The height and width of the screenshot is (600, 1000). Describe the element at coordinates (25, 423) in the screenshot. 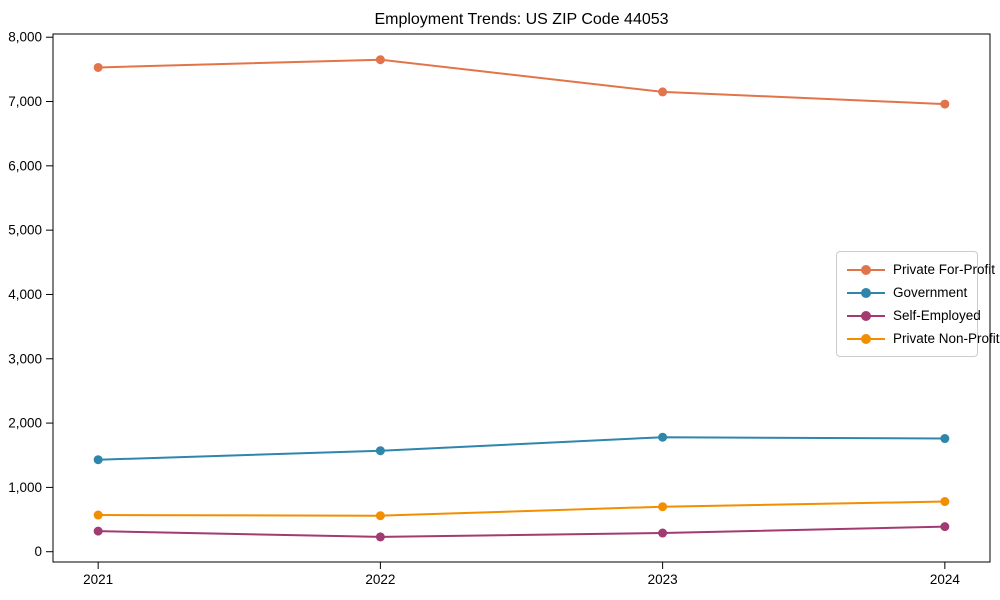

I see `y-tick-label: 2,000` at that location.